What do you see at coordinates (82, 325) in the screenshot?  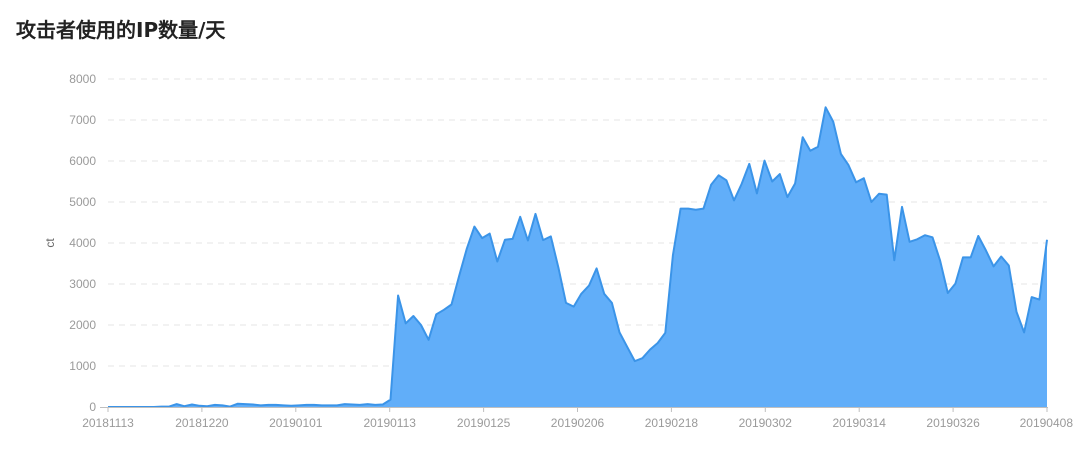 I see `y-tick-label: 2000` at bounding box center [82, 325].